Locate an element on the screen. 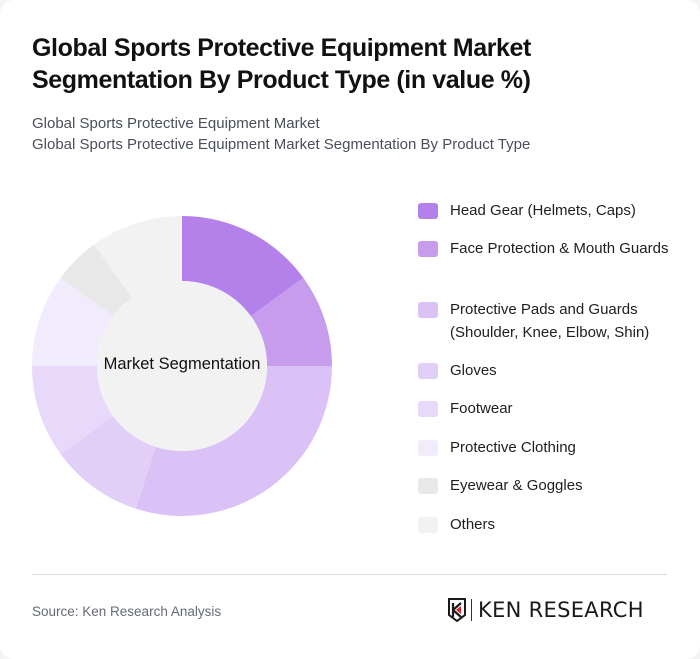  legend-item-eyewear: Eyewear & Goggles is located at coordinates (544, 485).